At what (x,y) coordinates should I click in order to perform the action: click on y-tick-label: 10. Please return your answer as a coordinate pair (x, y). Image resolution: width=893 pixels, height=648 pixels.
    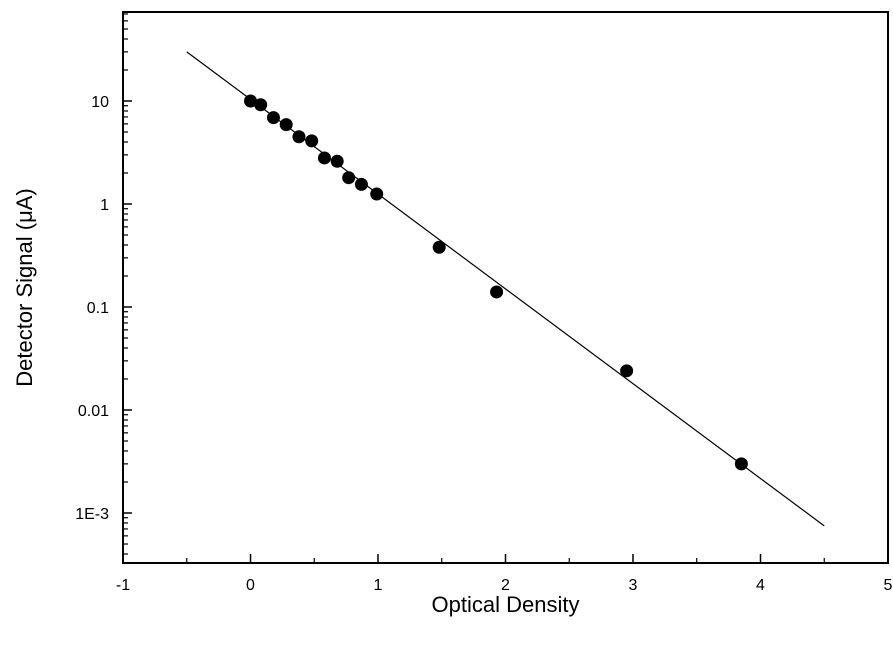
    Looking at the image, I should click on (100, 102).